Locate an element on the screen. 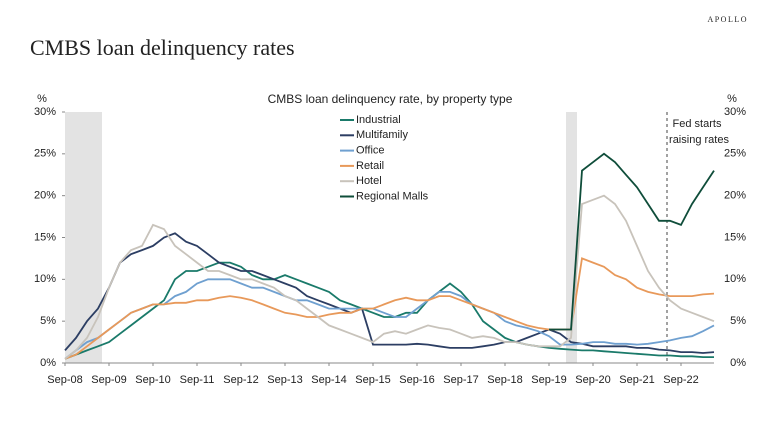 Image resolution: width=768 pixels, height=437 pixels. x-tick-label: Sep-13 is located at coordinates (284, 380).